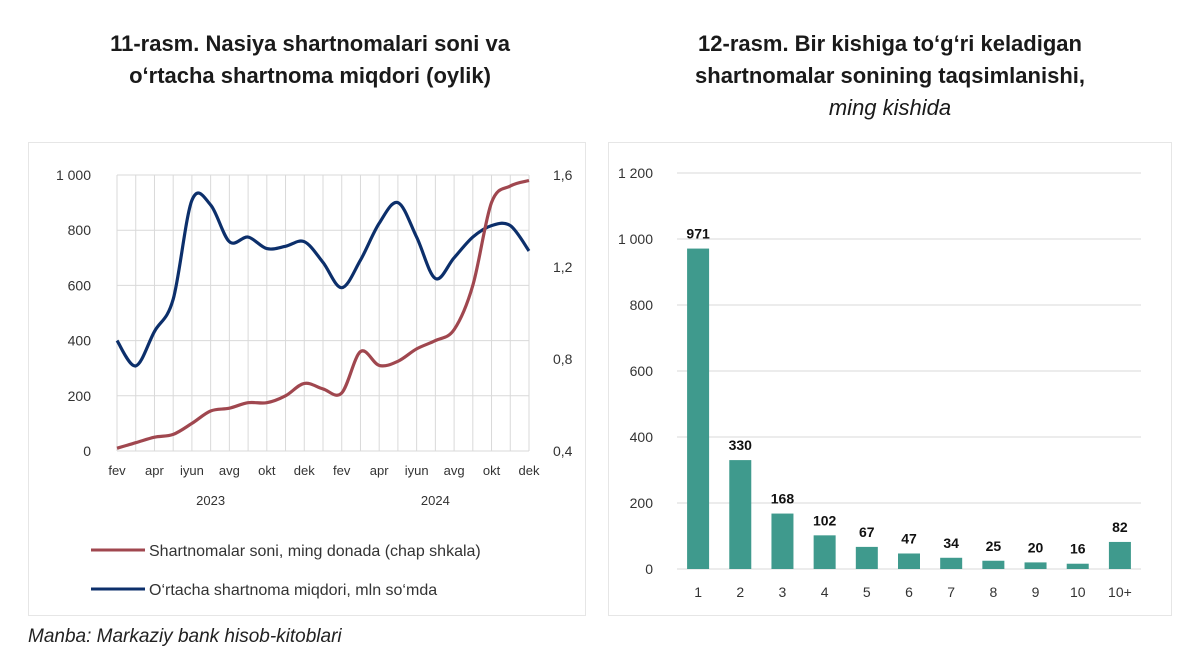  I want to click on left-axis-tick-label: 1 000, so click(73, 175).